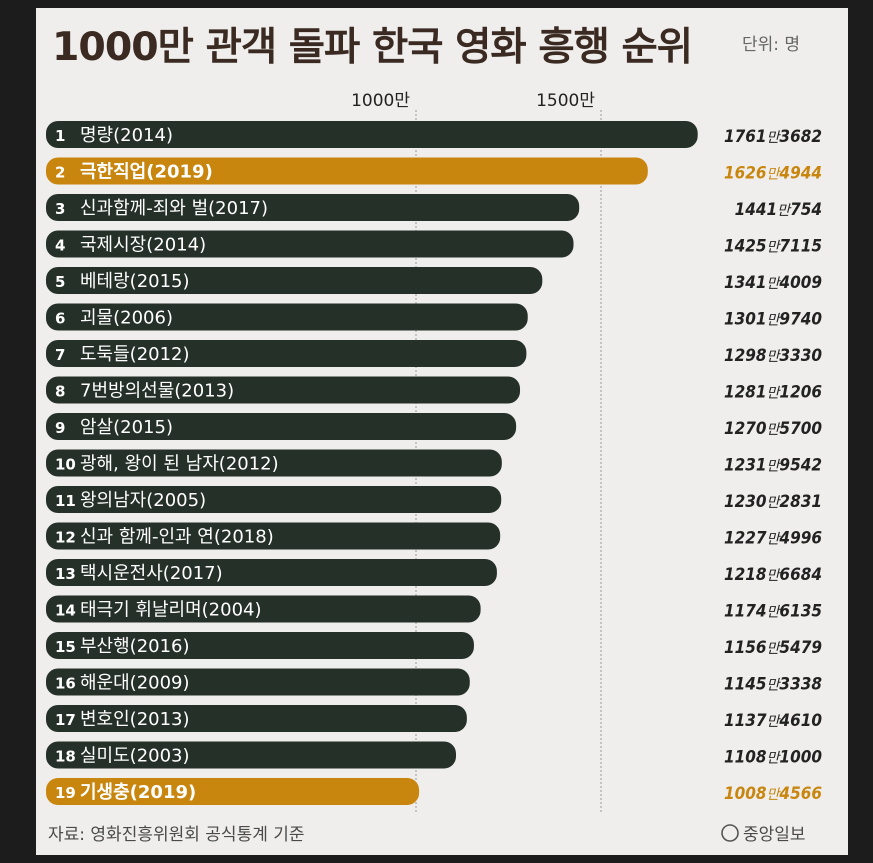 The width and height of the screenshot is (873, 863). What do you see at coordinates (135, 646) in the screenshot?
I see `movie-label: 부산행(2016)` at bounding box center [135, 646].